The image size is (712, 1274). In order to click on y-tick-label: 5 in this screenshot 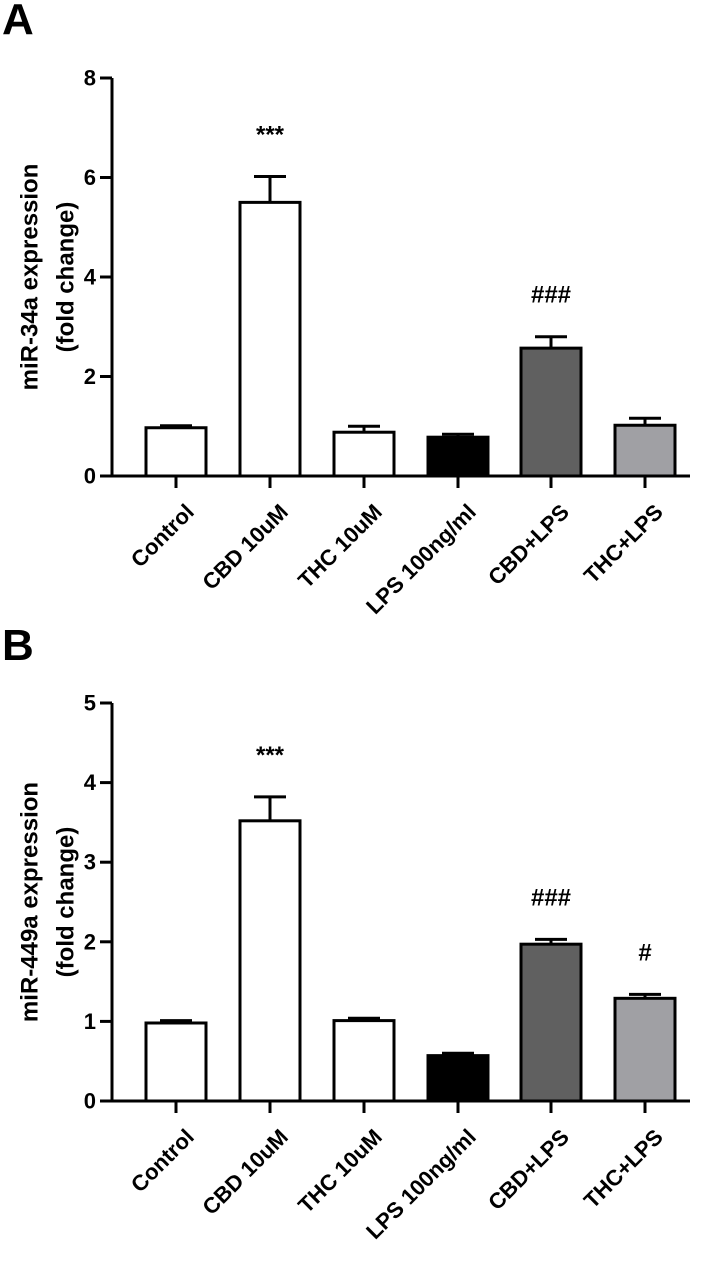, I will do `click(90, 703)`.